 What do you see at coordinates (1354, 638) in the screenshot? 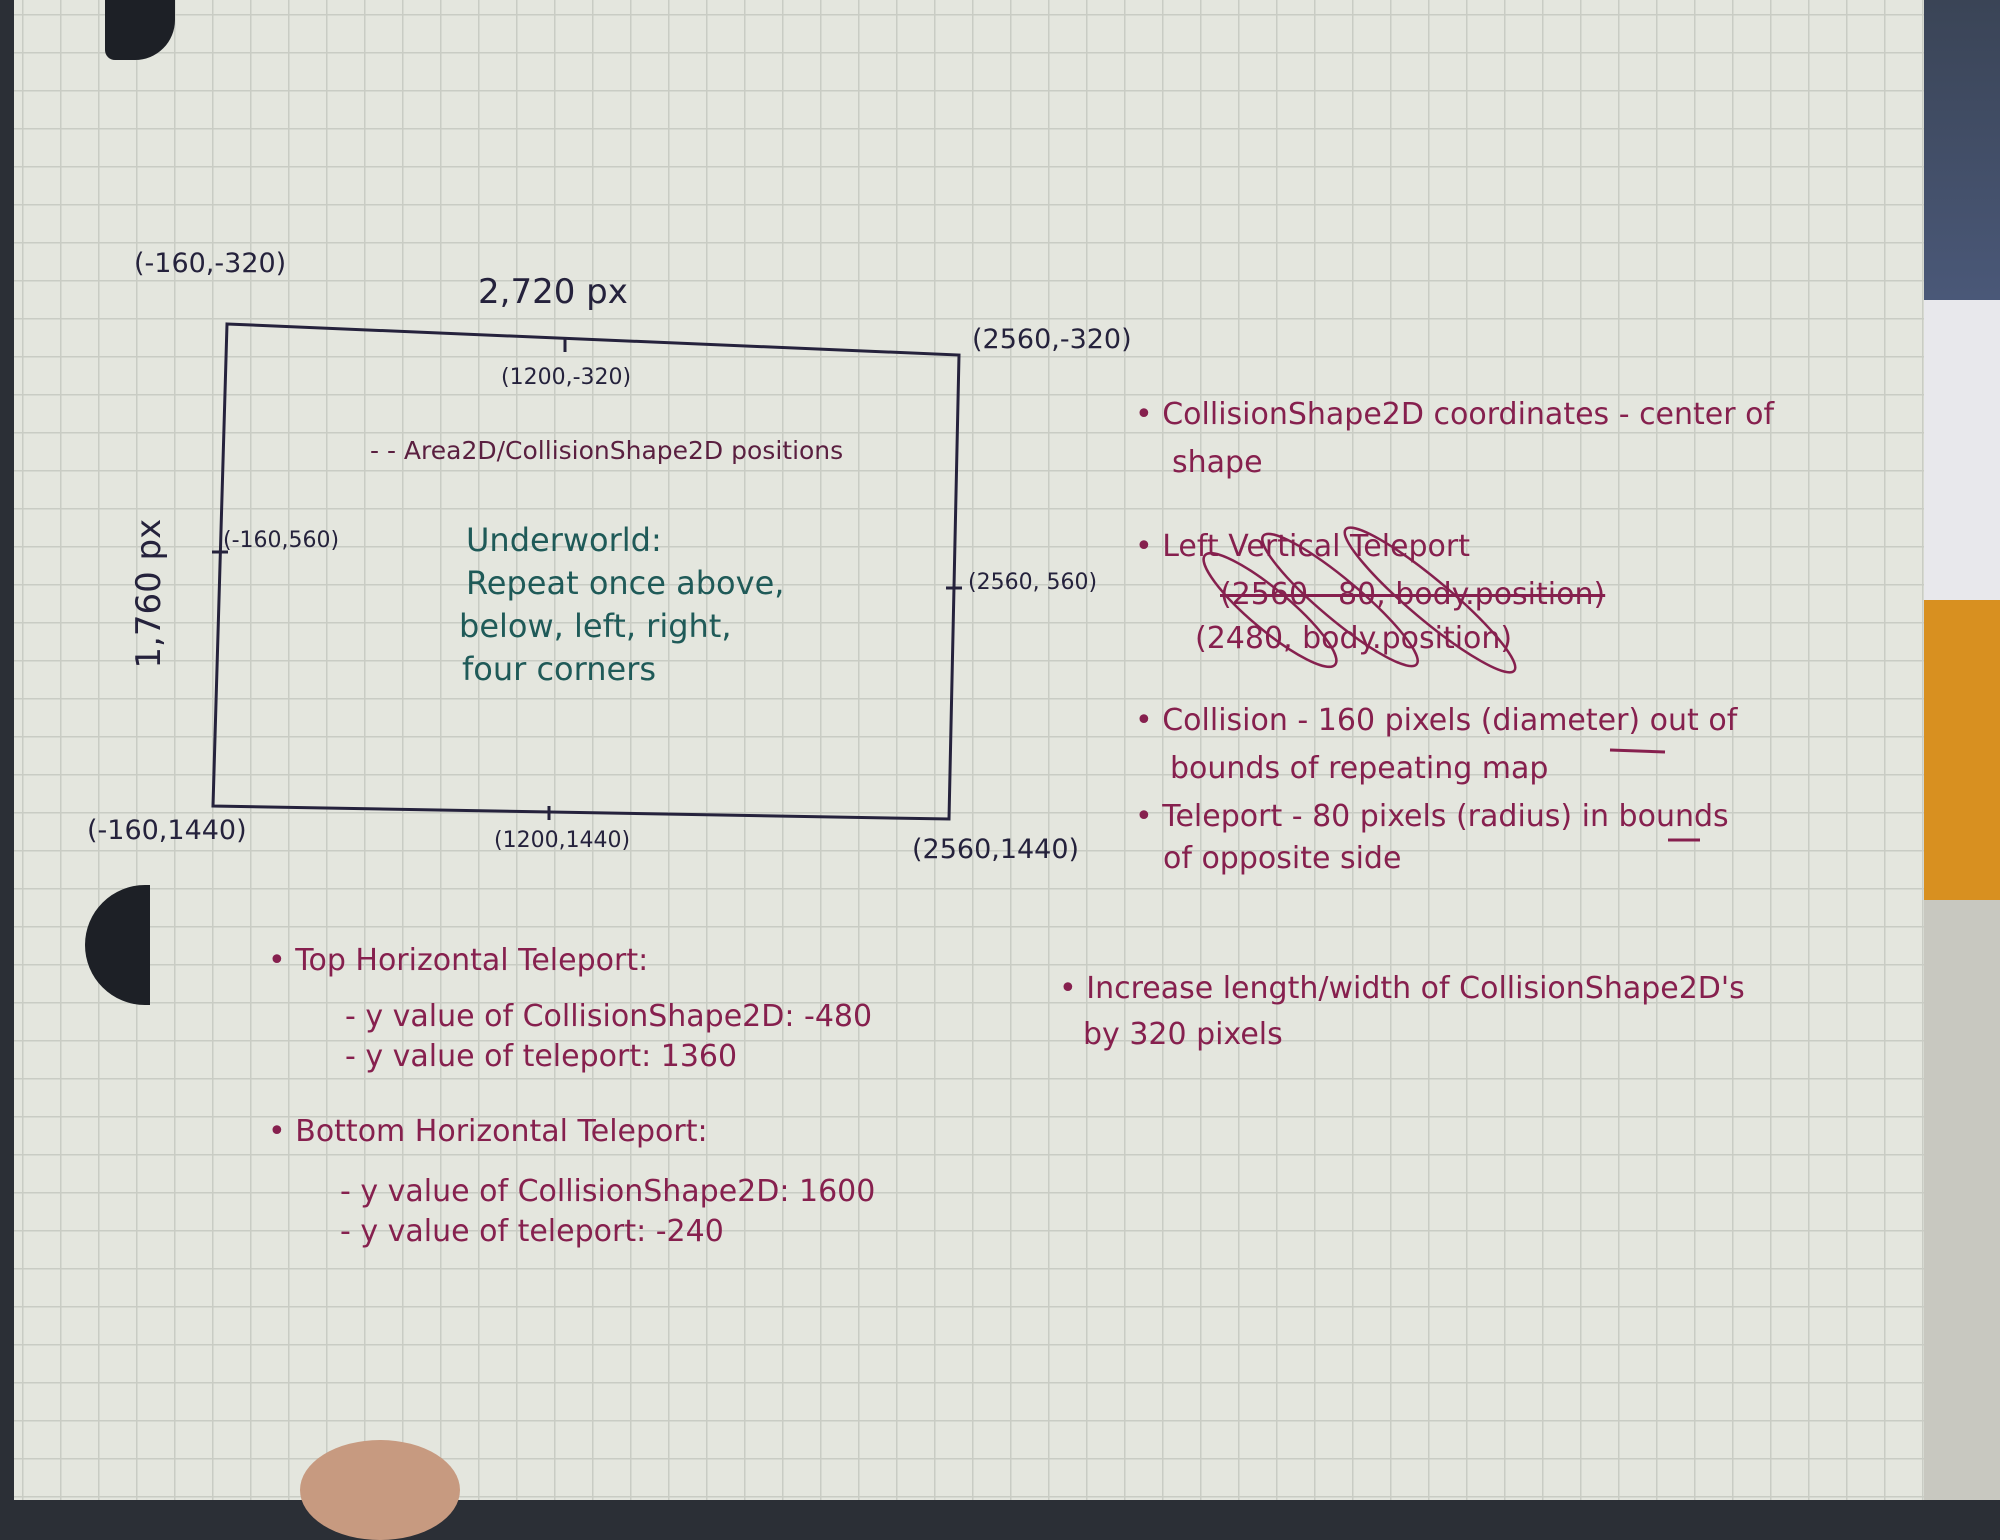
I see `note-line: (2480, body.position)` at bounding box center [1354, 638].